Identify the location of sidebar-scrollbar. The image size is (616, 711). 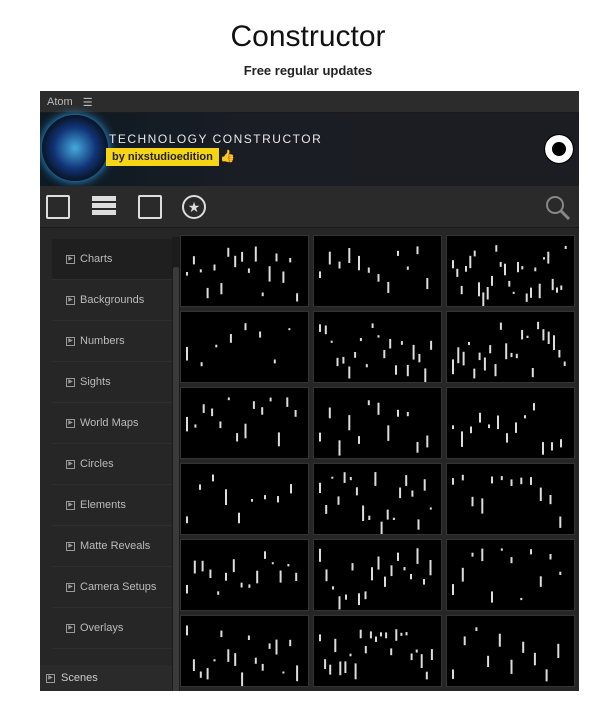
(176, 464).